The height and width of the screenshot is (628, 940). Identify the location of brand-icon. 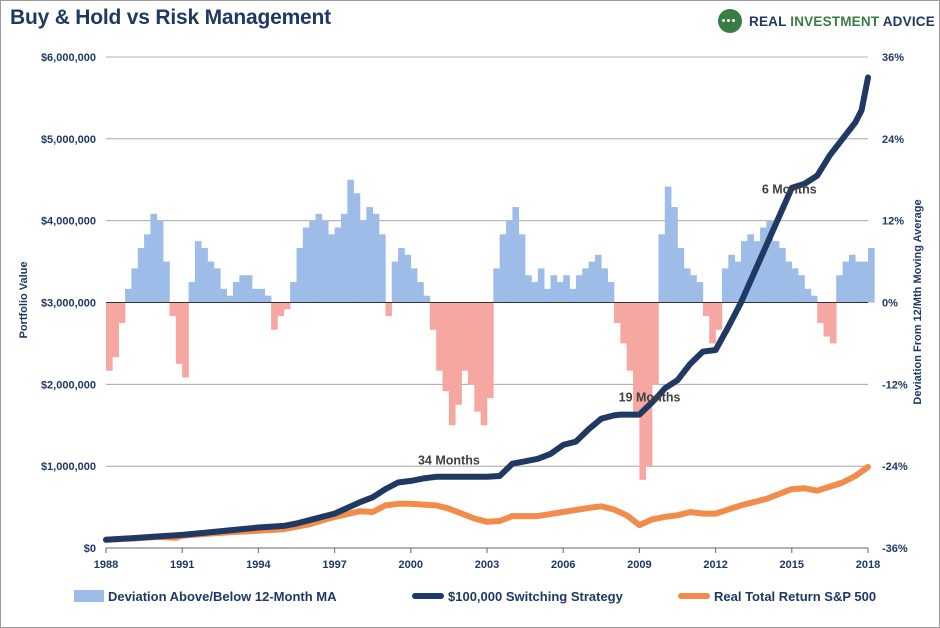
(730, 21).